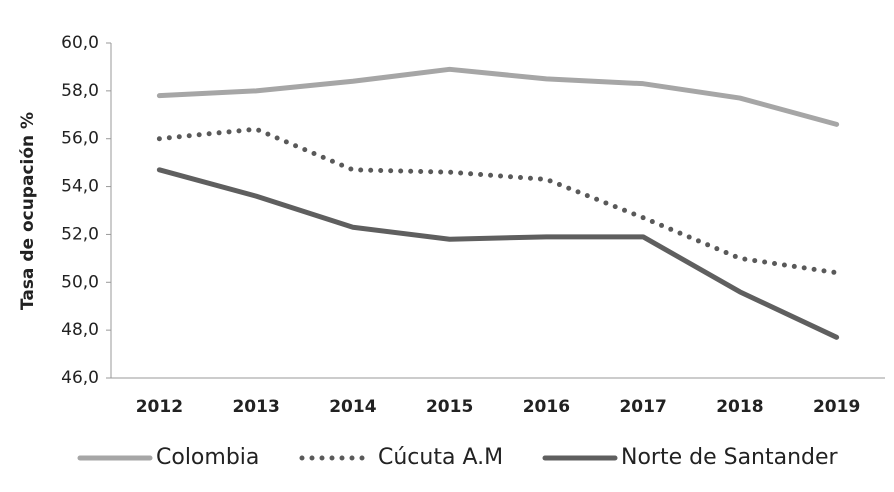  I want to click on x-tick-label: 2018, so click(739, 407).